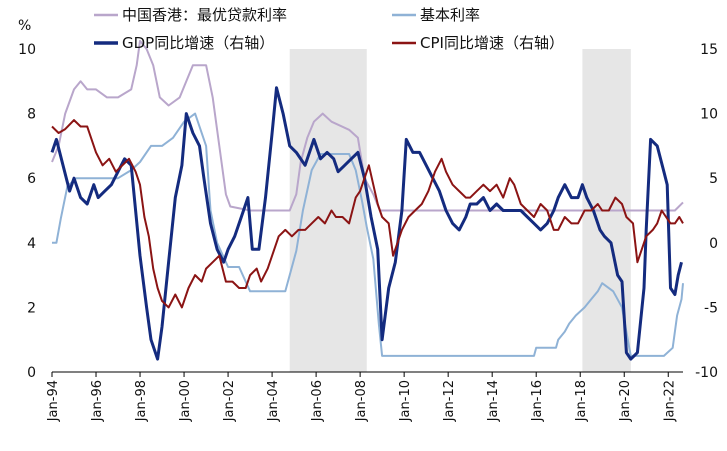  I want to click on x-tick-label: Jan-98, so click(141, 401).